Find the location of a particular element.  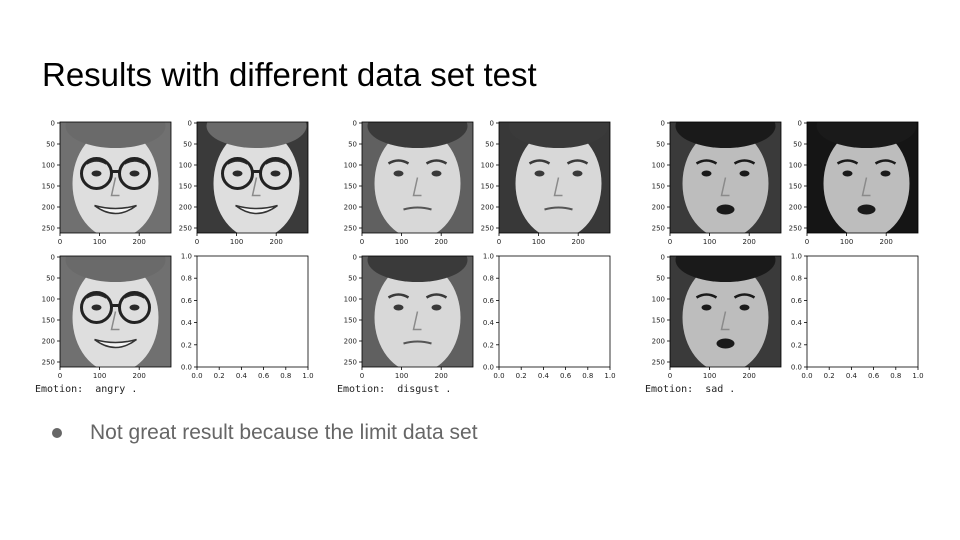

emotion-value: disgust . is located at coordinates (424, 389).